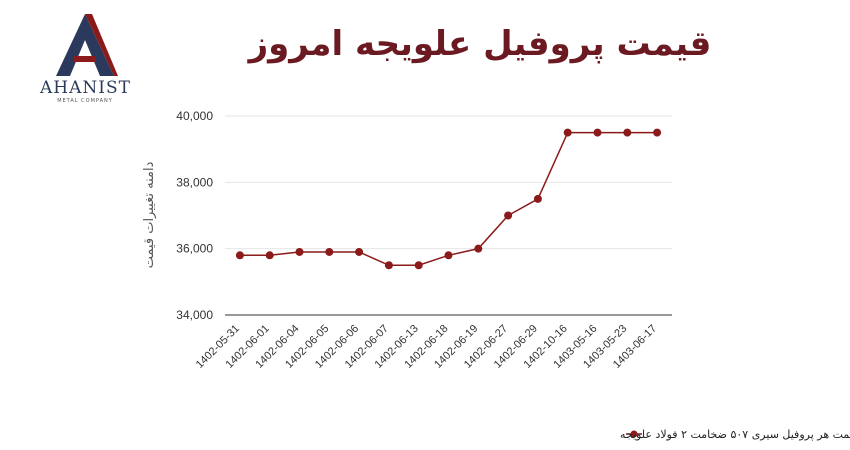 The height and width of the screenshot is (450, 850). I want to click on legend-marker, so click(634, 434).